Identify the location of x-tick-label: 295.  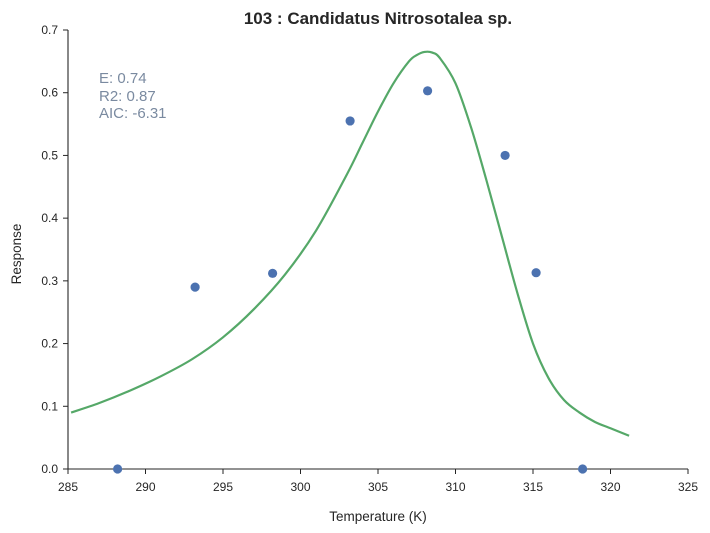
(223, 487).